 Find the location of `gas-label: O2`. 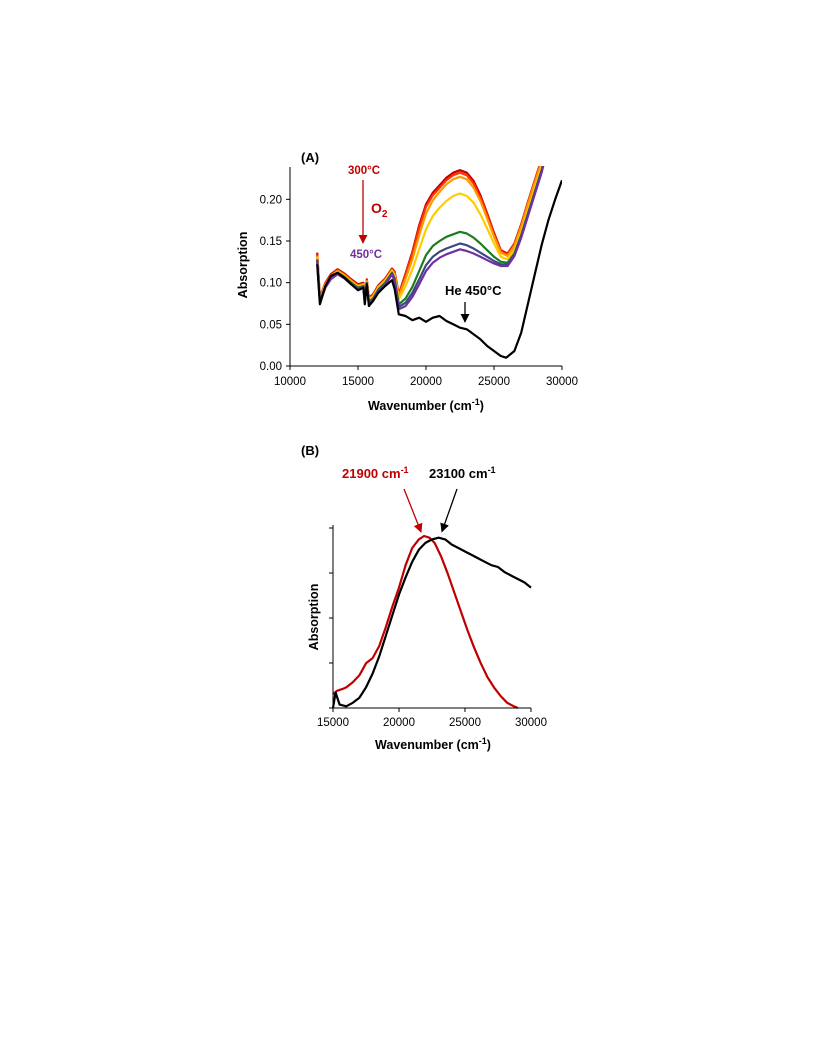

gas-label: O2 is located at coordinates (379, 210).